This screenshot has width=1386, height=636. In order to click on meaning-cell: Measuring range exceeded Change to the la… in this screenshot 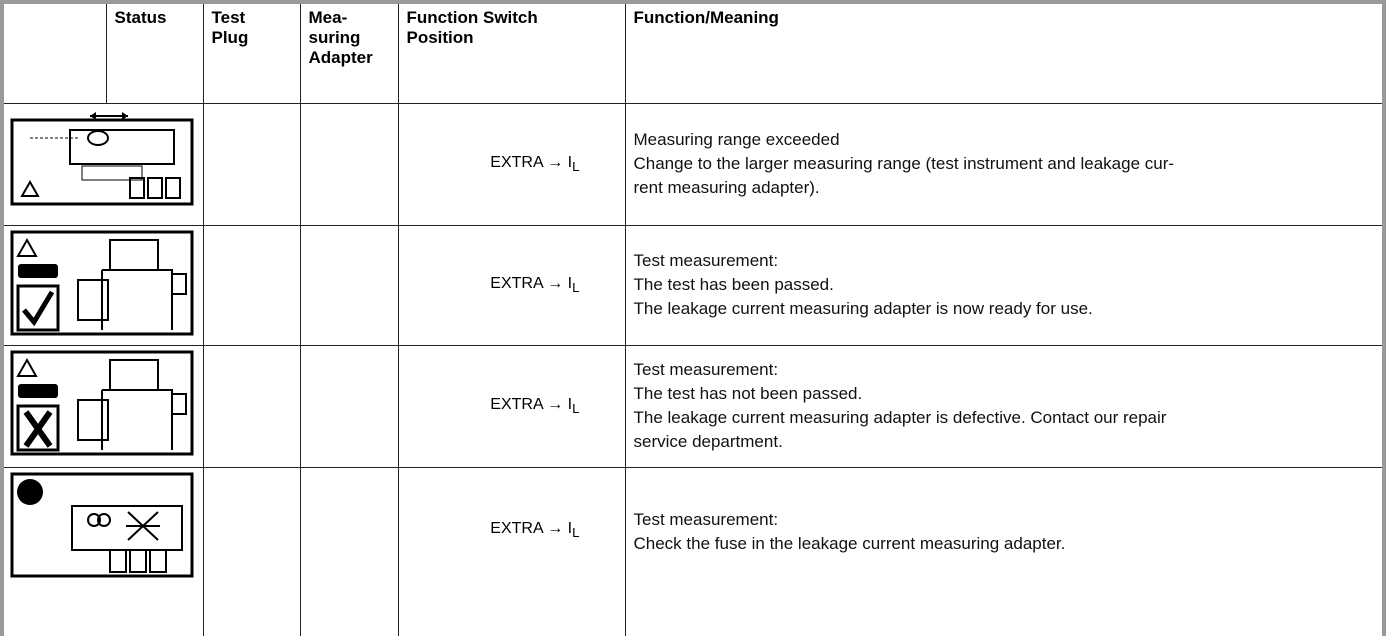, I will do `click(1003, 164)`.